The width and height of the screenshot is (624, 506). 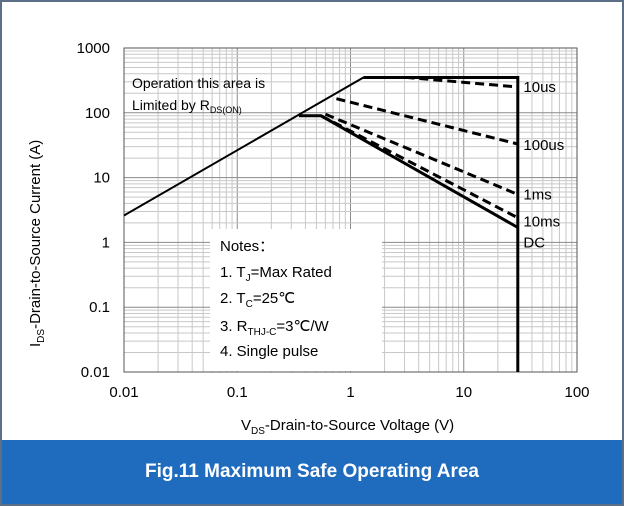 I want to click on y-axis-label: IDS-Drain-to-Source Current (A), so click(x=37, y=243).